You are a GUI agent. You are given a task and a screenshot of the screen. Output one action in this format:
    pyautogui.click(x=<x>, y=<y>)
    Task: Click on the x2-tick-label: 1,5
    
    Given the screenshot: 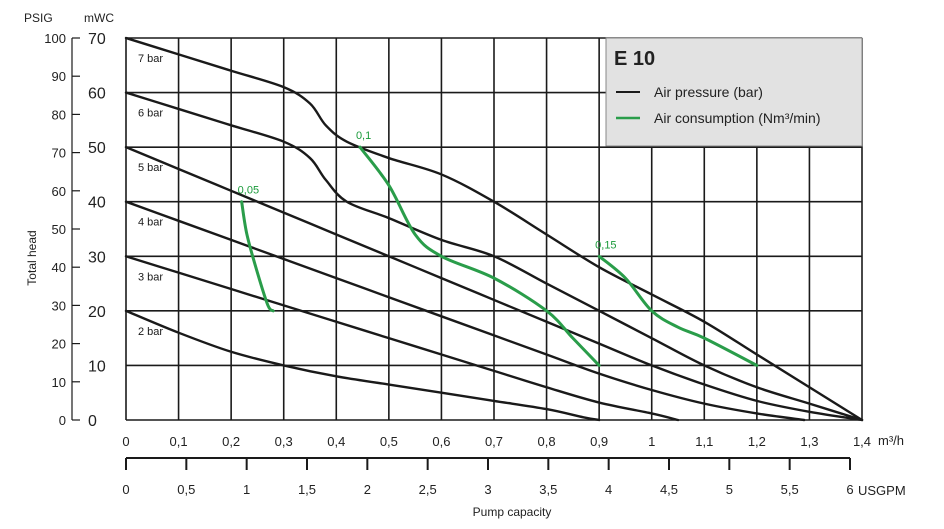 What is the action you would take?
    pyautogui.click(x=307, y=489)
    